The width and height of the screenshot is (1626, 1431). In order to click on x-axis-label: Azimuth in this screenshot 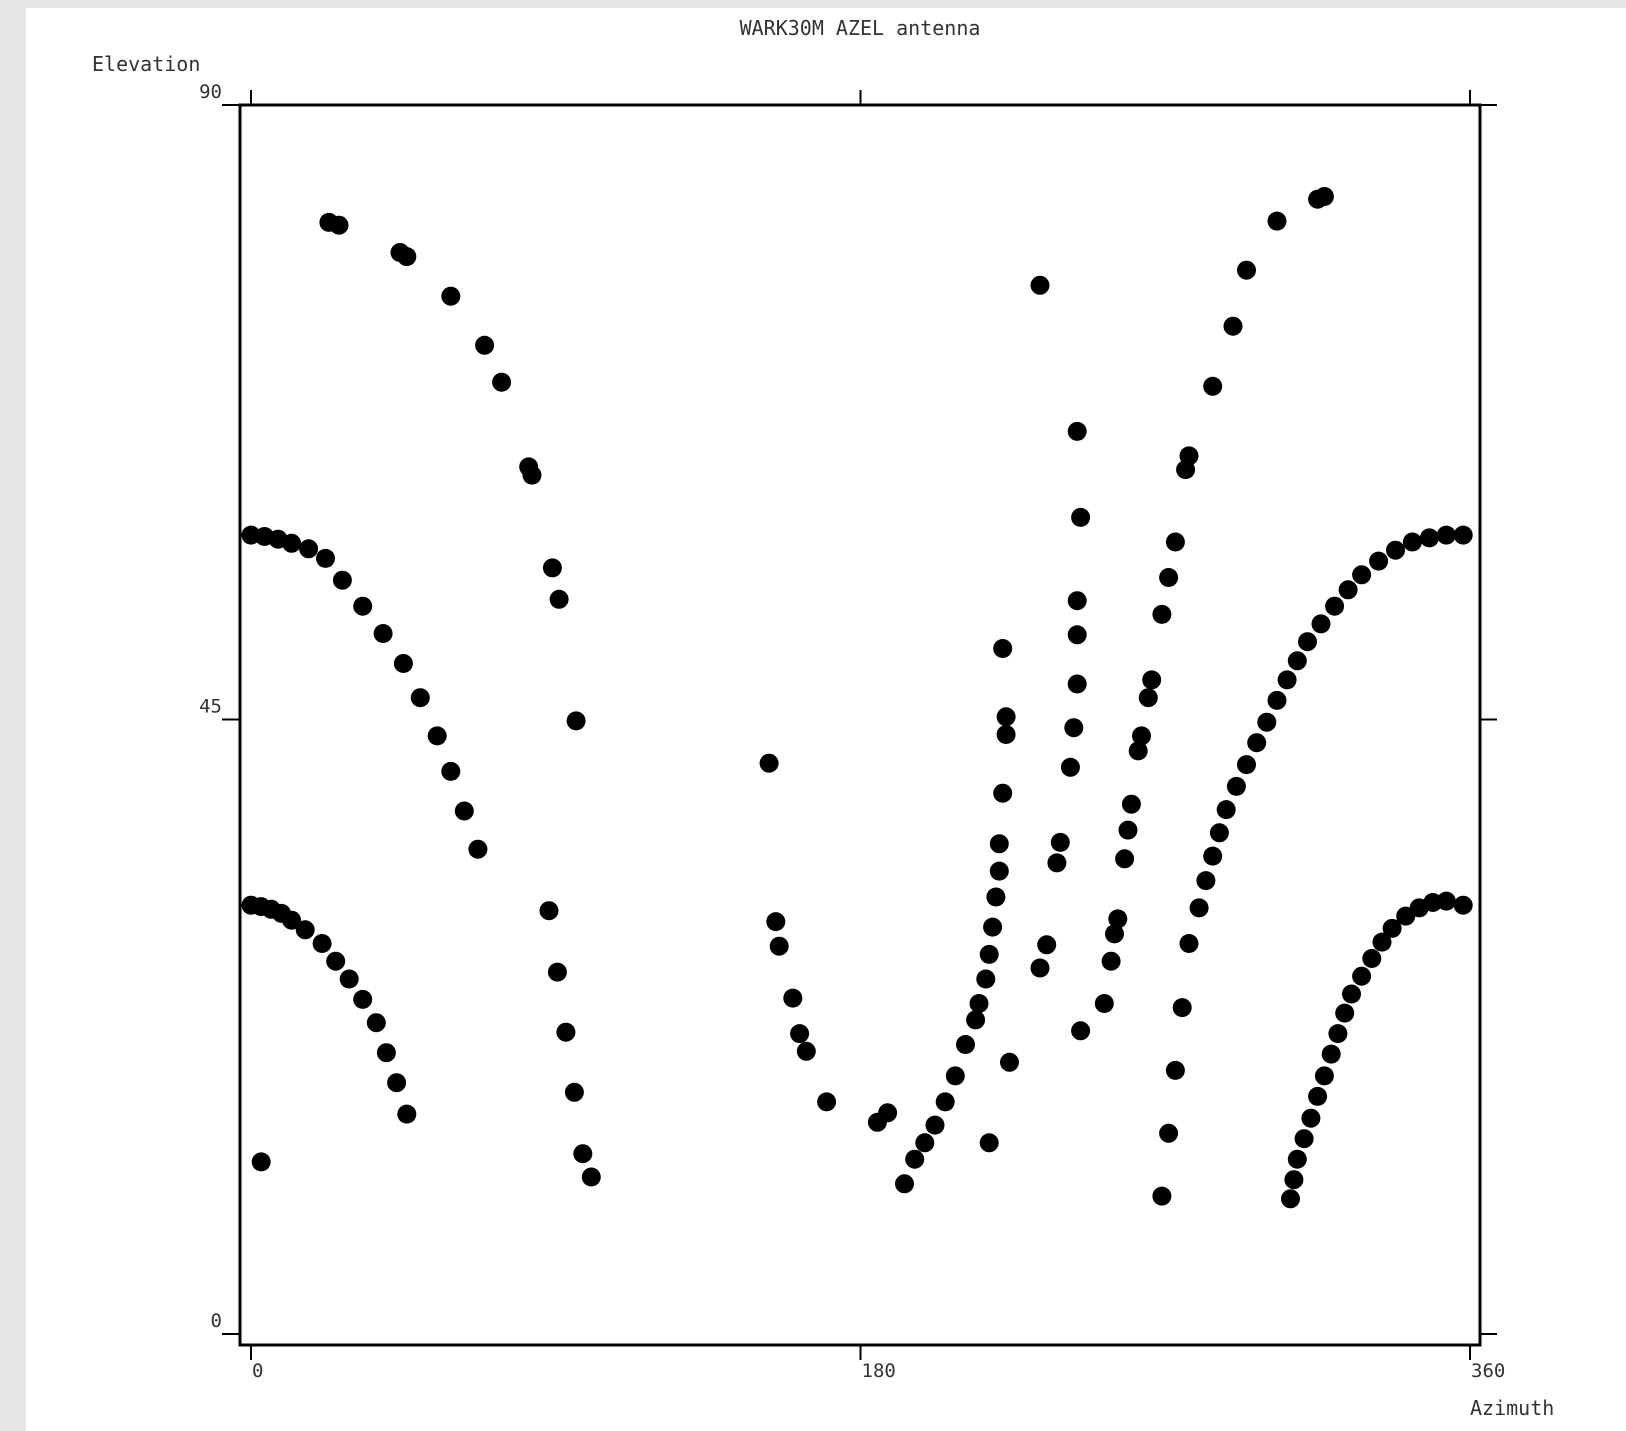, I will do `click(1512, 1408)`.